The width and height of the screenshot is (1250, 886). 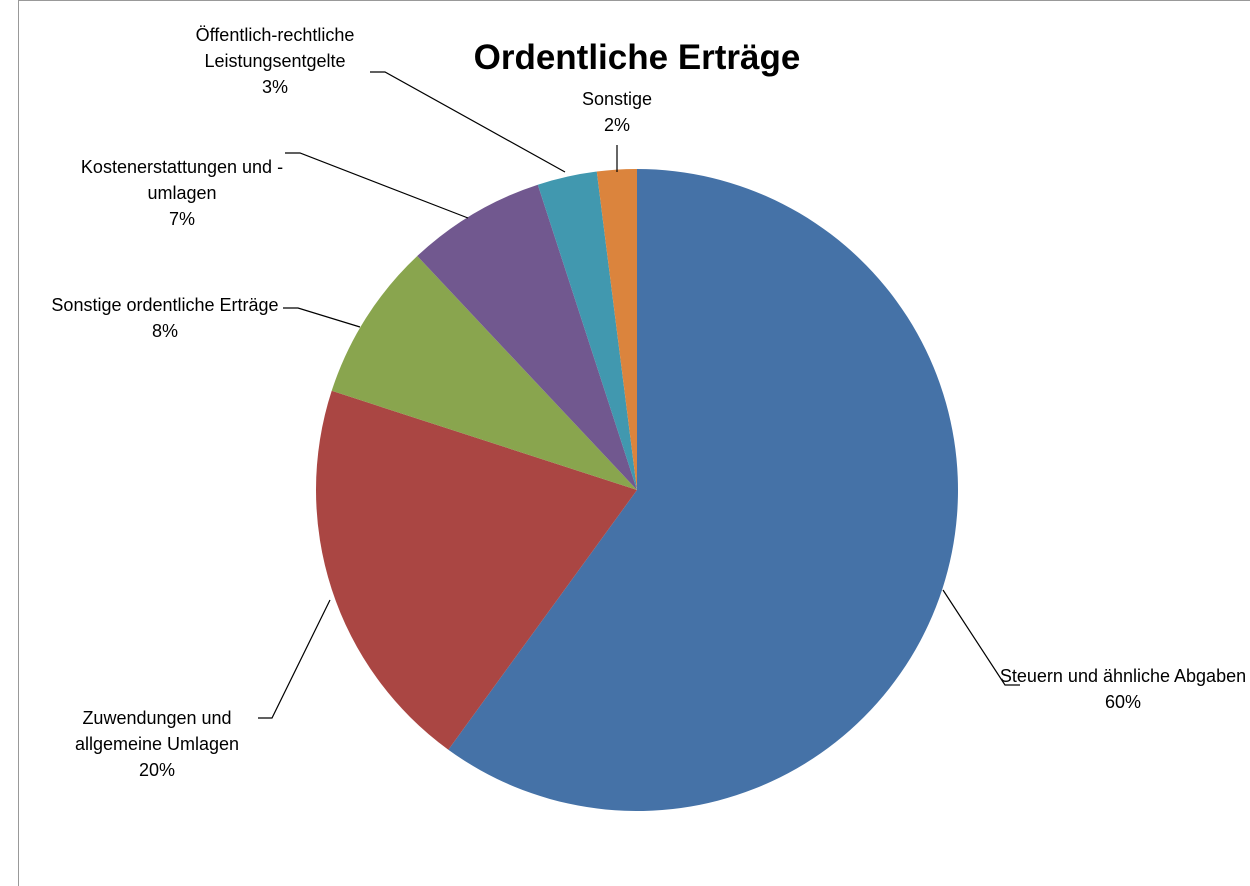 I want to click on slice-label: Öffentlich-rechtliche Leistungsentgelte, so click(x=275, y=48).